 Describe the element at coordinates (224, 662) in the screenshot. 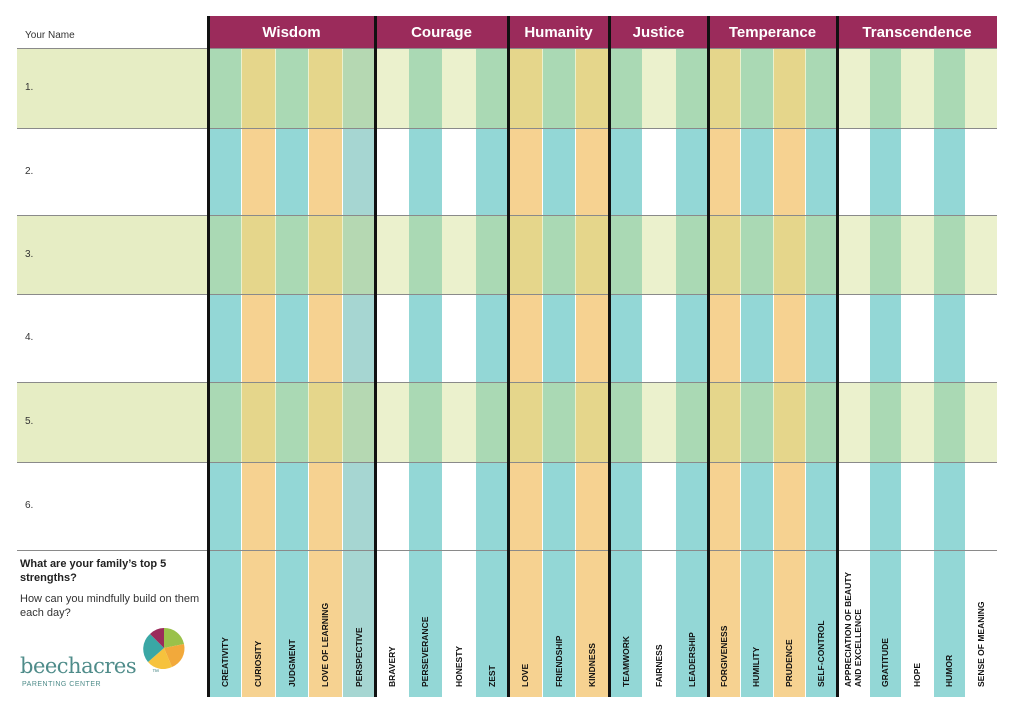

I see `strength-label: CREATIVITY` at that location.